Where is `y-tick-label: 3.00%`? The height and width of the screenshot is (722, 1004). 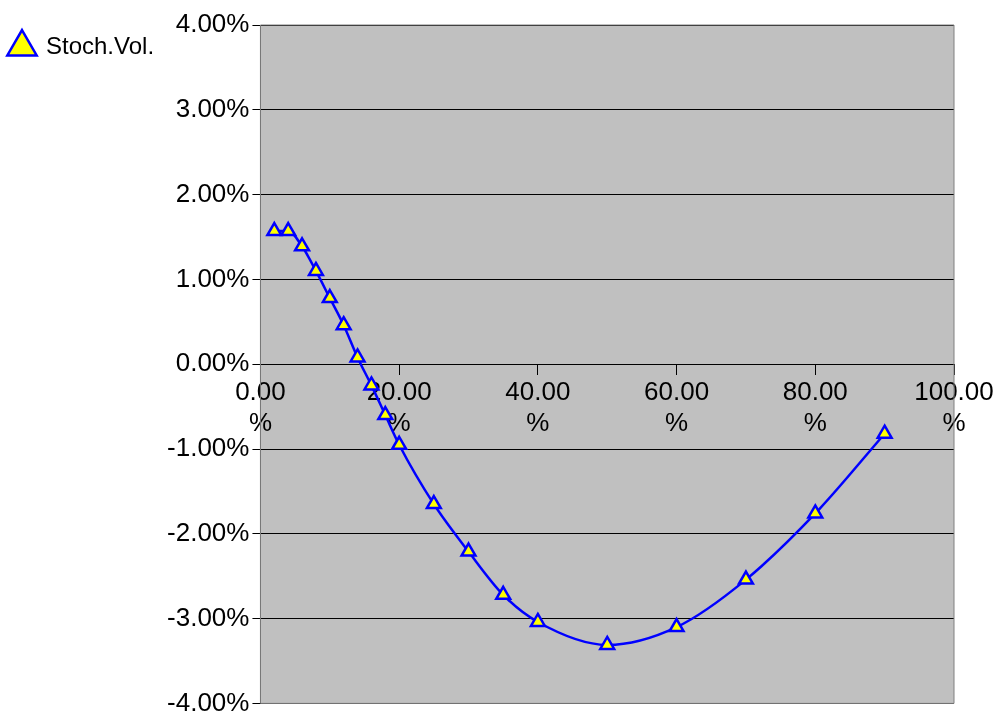 y-tick-label: 3.00% is located at coordinates (212, 107).